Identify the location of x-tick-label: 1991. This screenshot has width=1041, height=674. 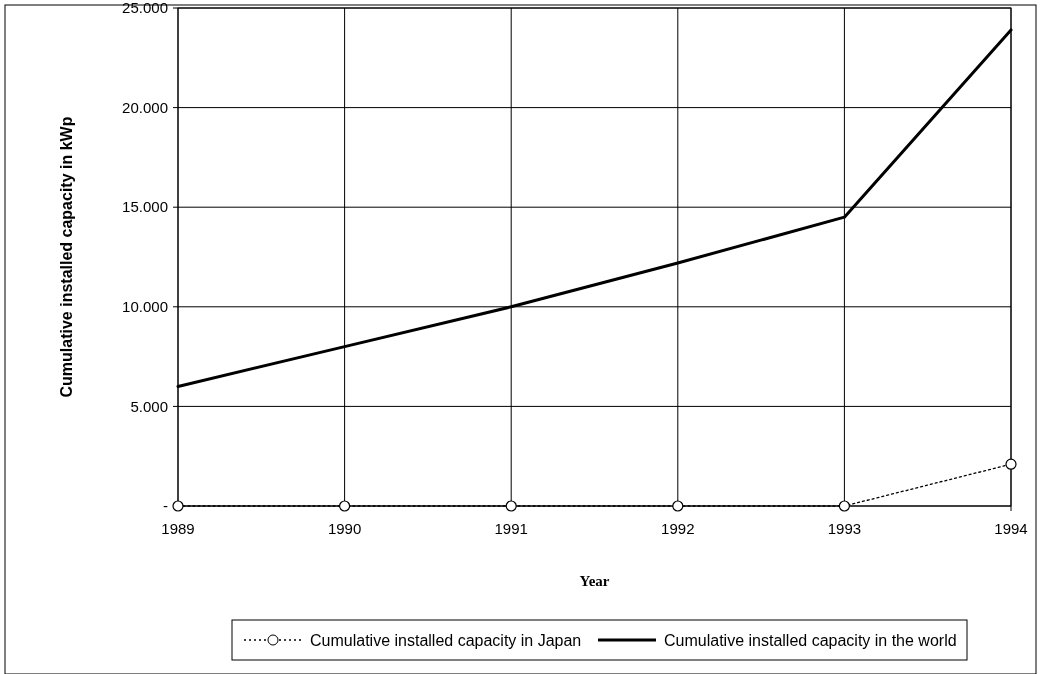
(511, 528).